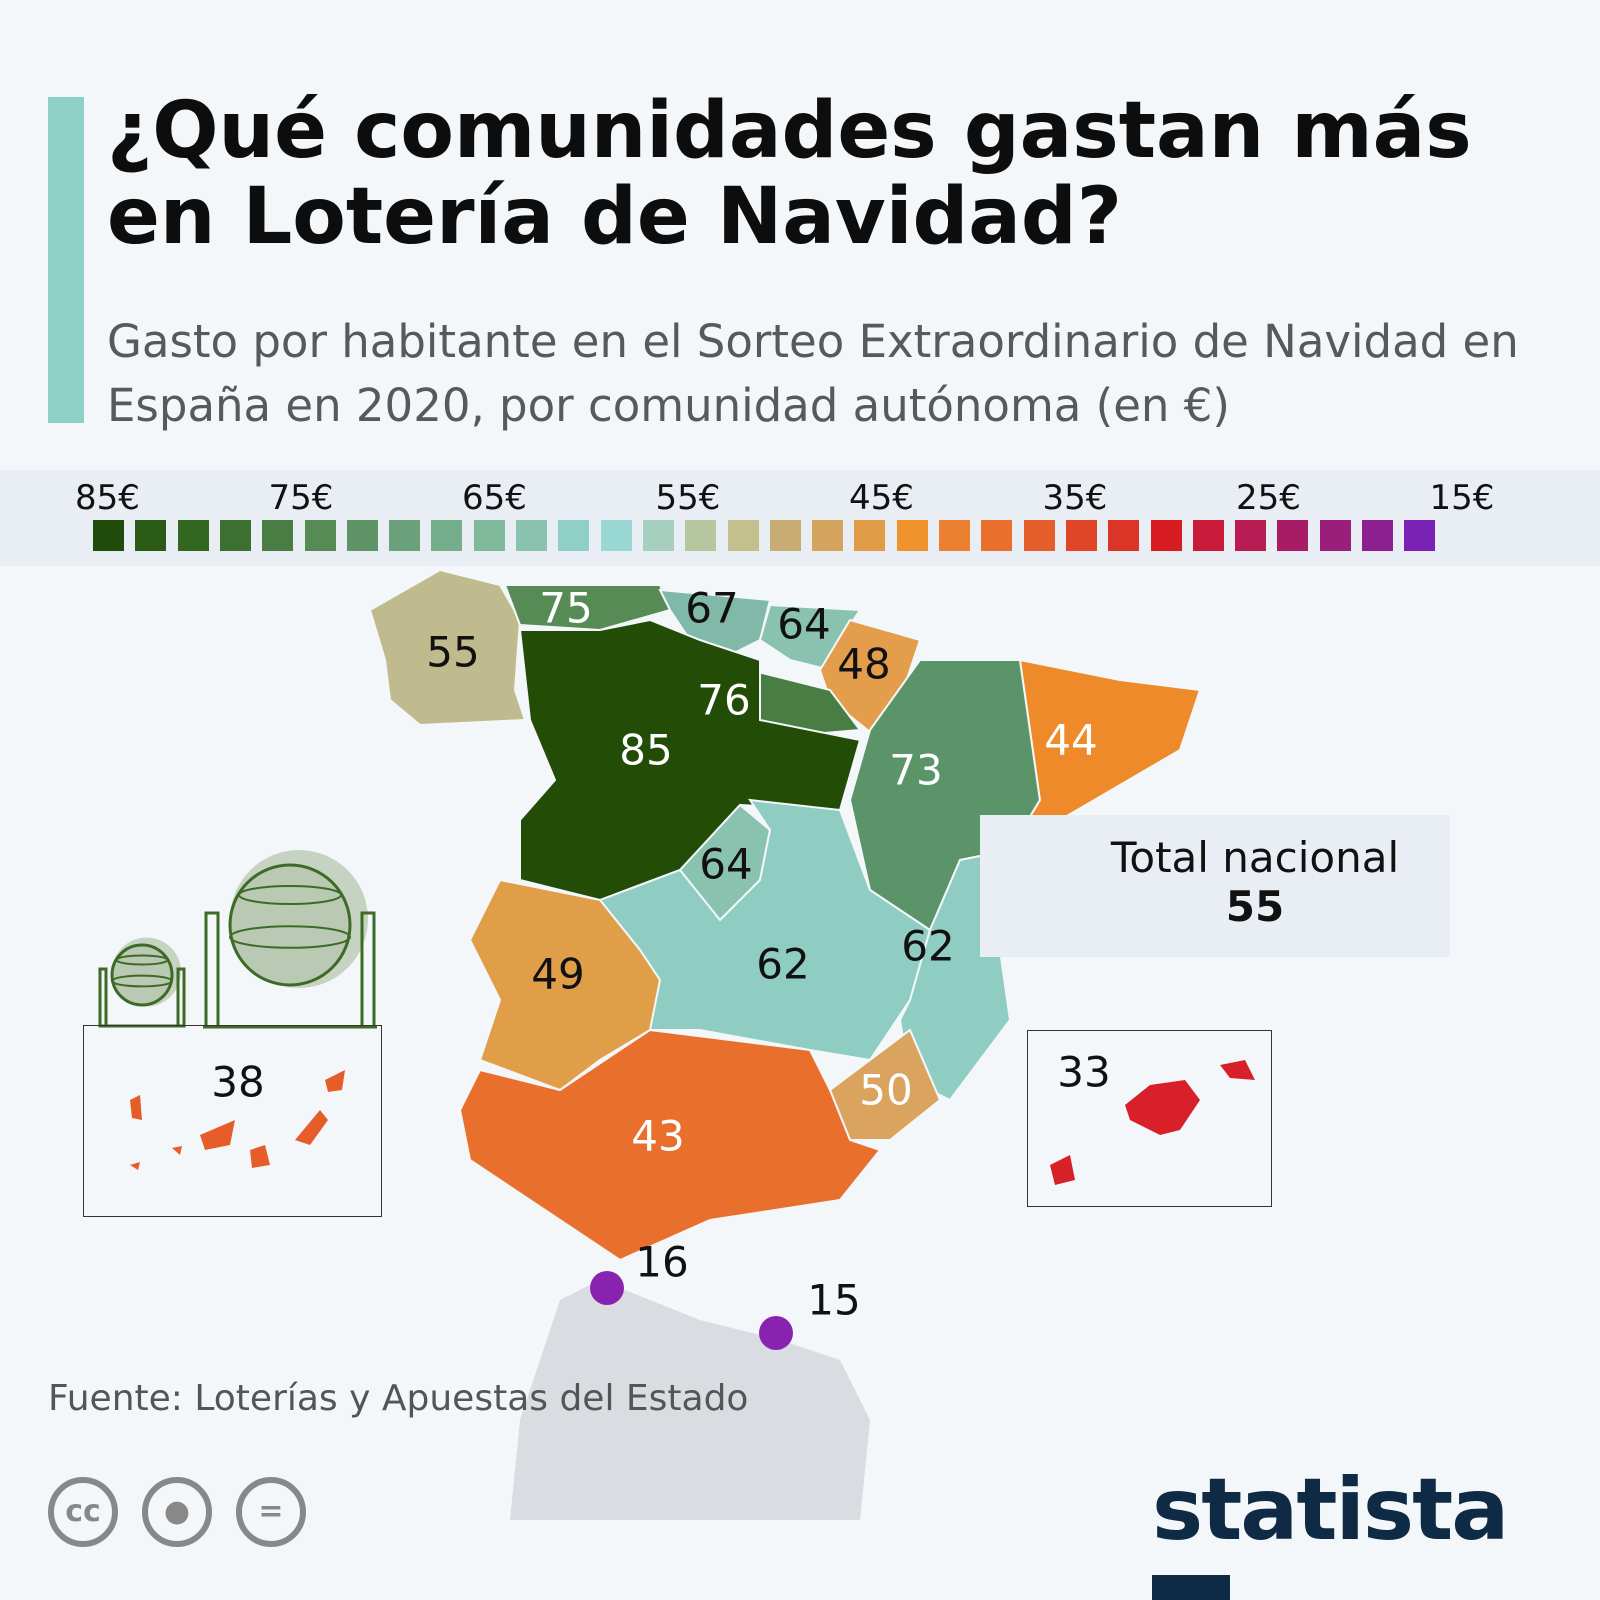  Describe the element at coordinates (566, 608) in the screenshot. I see `region-value: 75` at that location.